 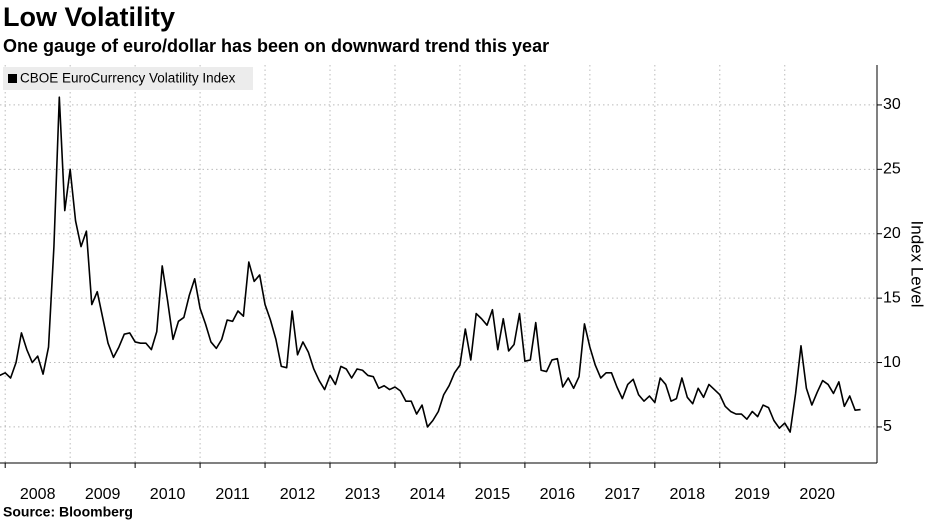 I want to click on x-tick-label: 2020, so click(x=817, y=494).